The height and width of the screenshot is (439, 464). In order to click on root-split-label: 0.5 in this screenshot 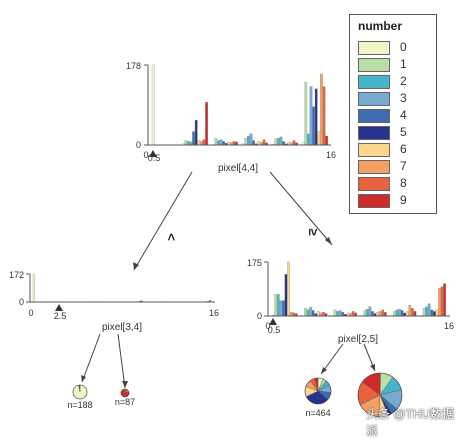, I will do `click(154, 158)`.